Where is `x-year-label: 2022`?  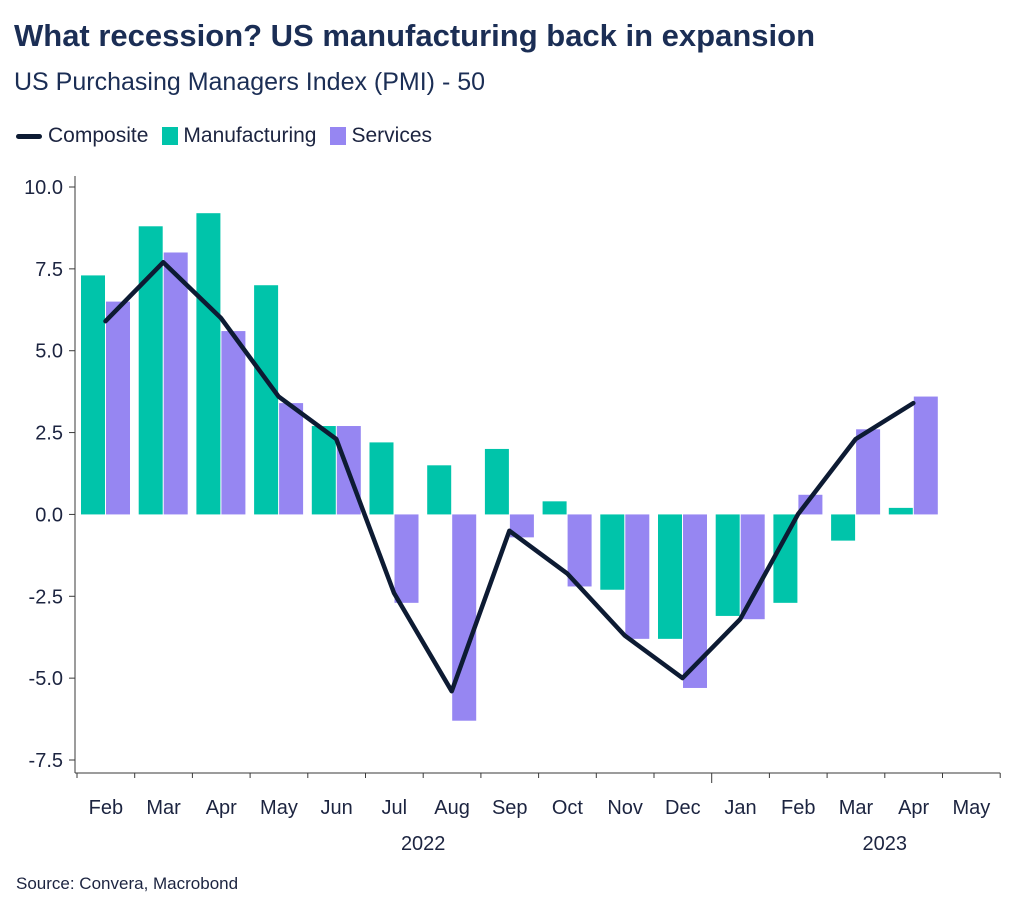 x-year-label: 2022 is located at coordinates (423, 844).